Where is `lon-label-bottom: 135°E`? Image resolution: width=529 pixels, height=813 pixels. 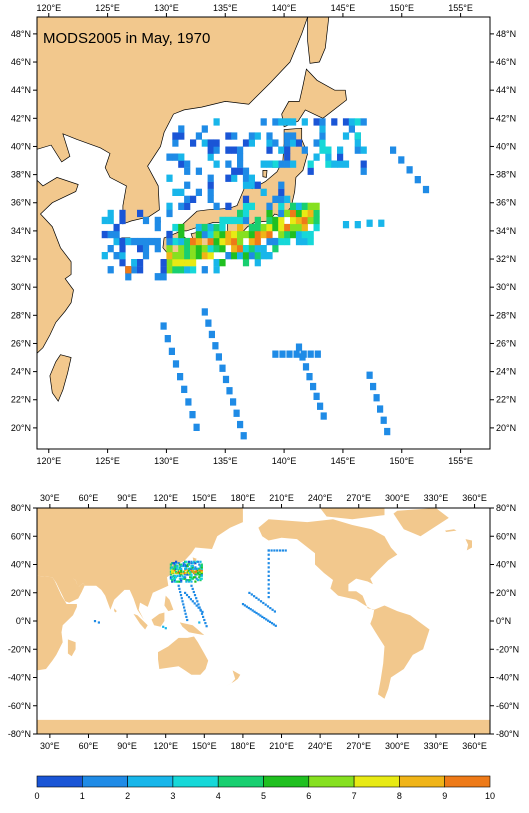
lon-label-bottom: 135°E is located at coordinates (225, 461).